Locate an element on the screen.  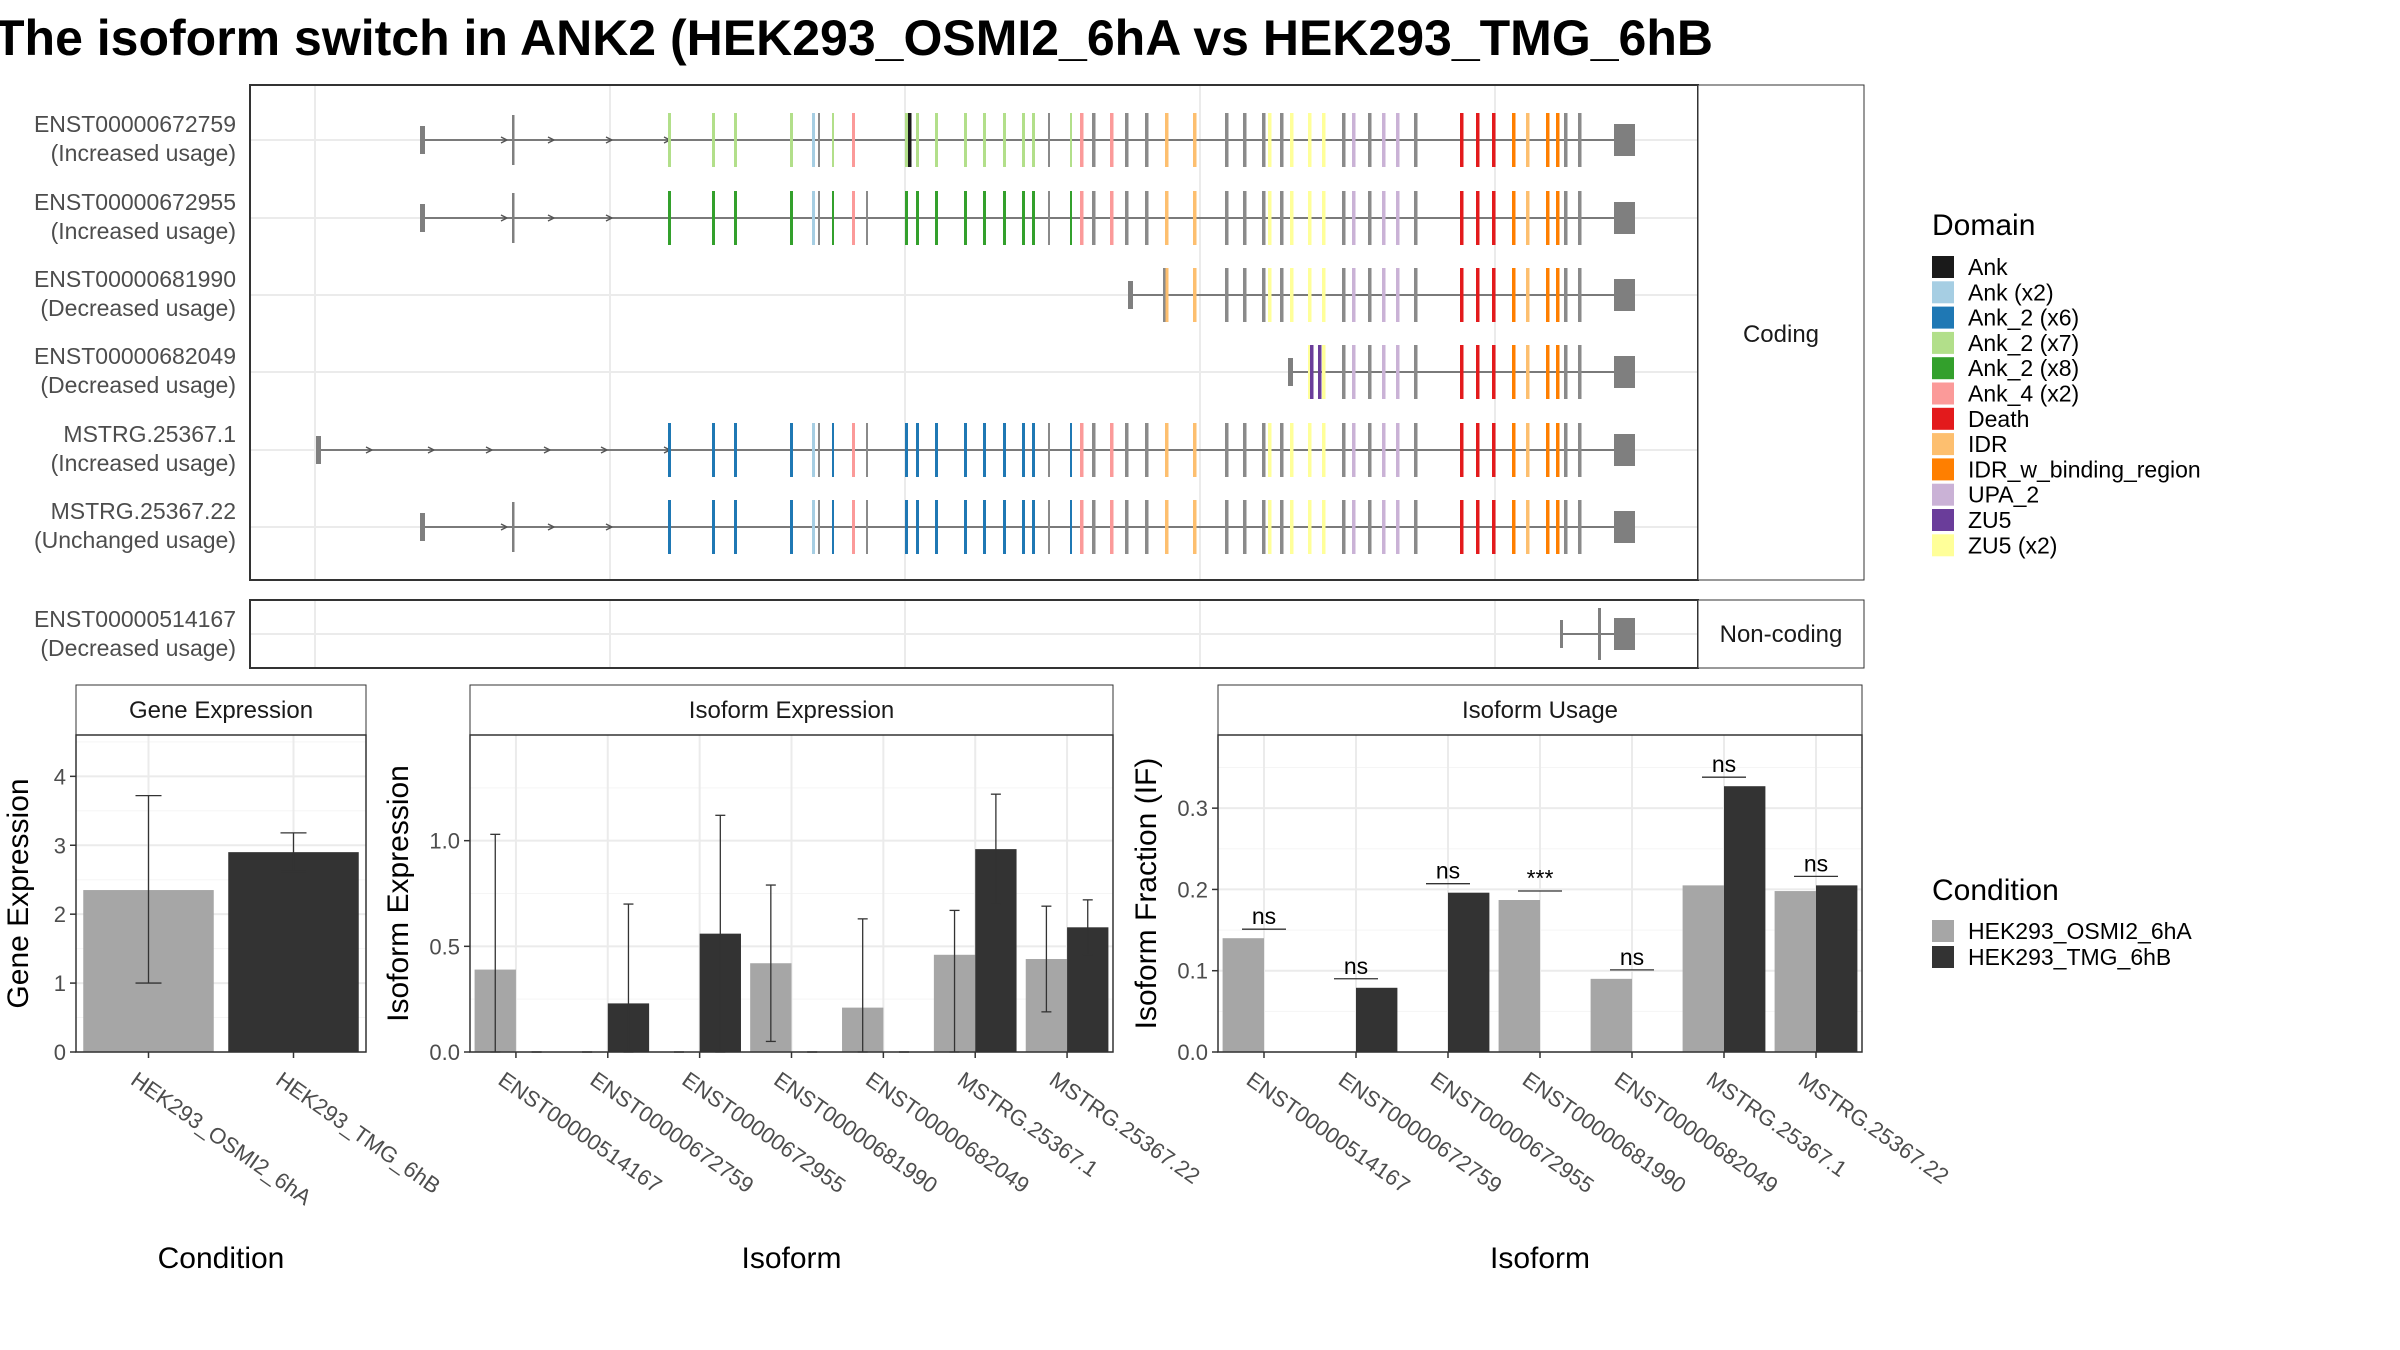
y-axis-title: Isoform Fraction (IF) is located at coordinates (1146, 894).